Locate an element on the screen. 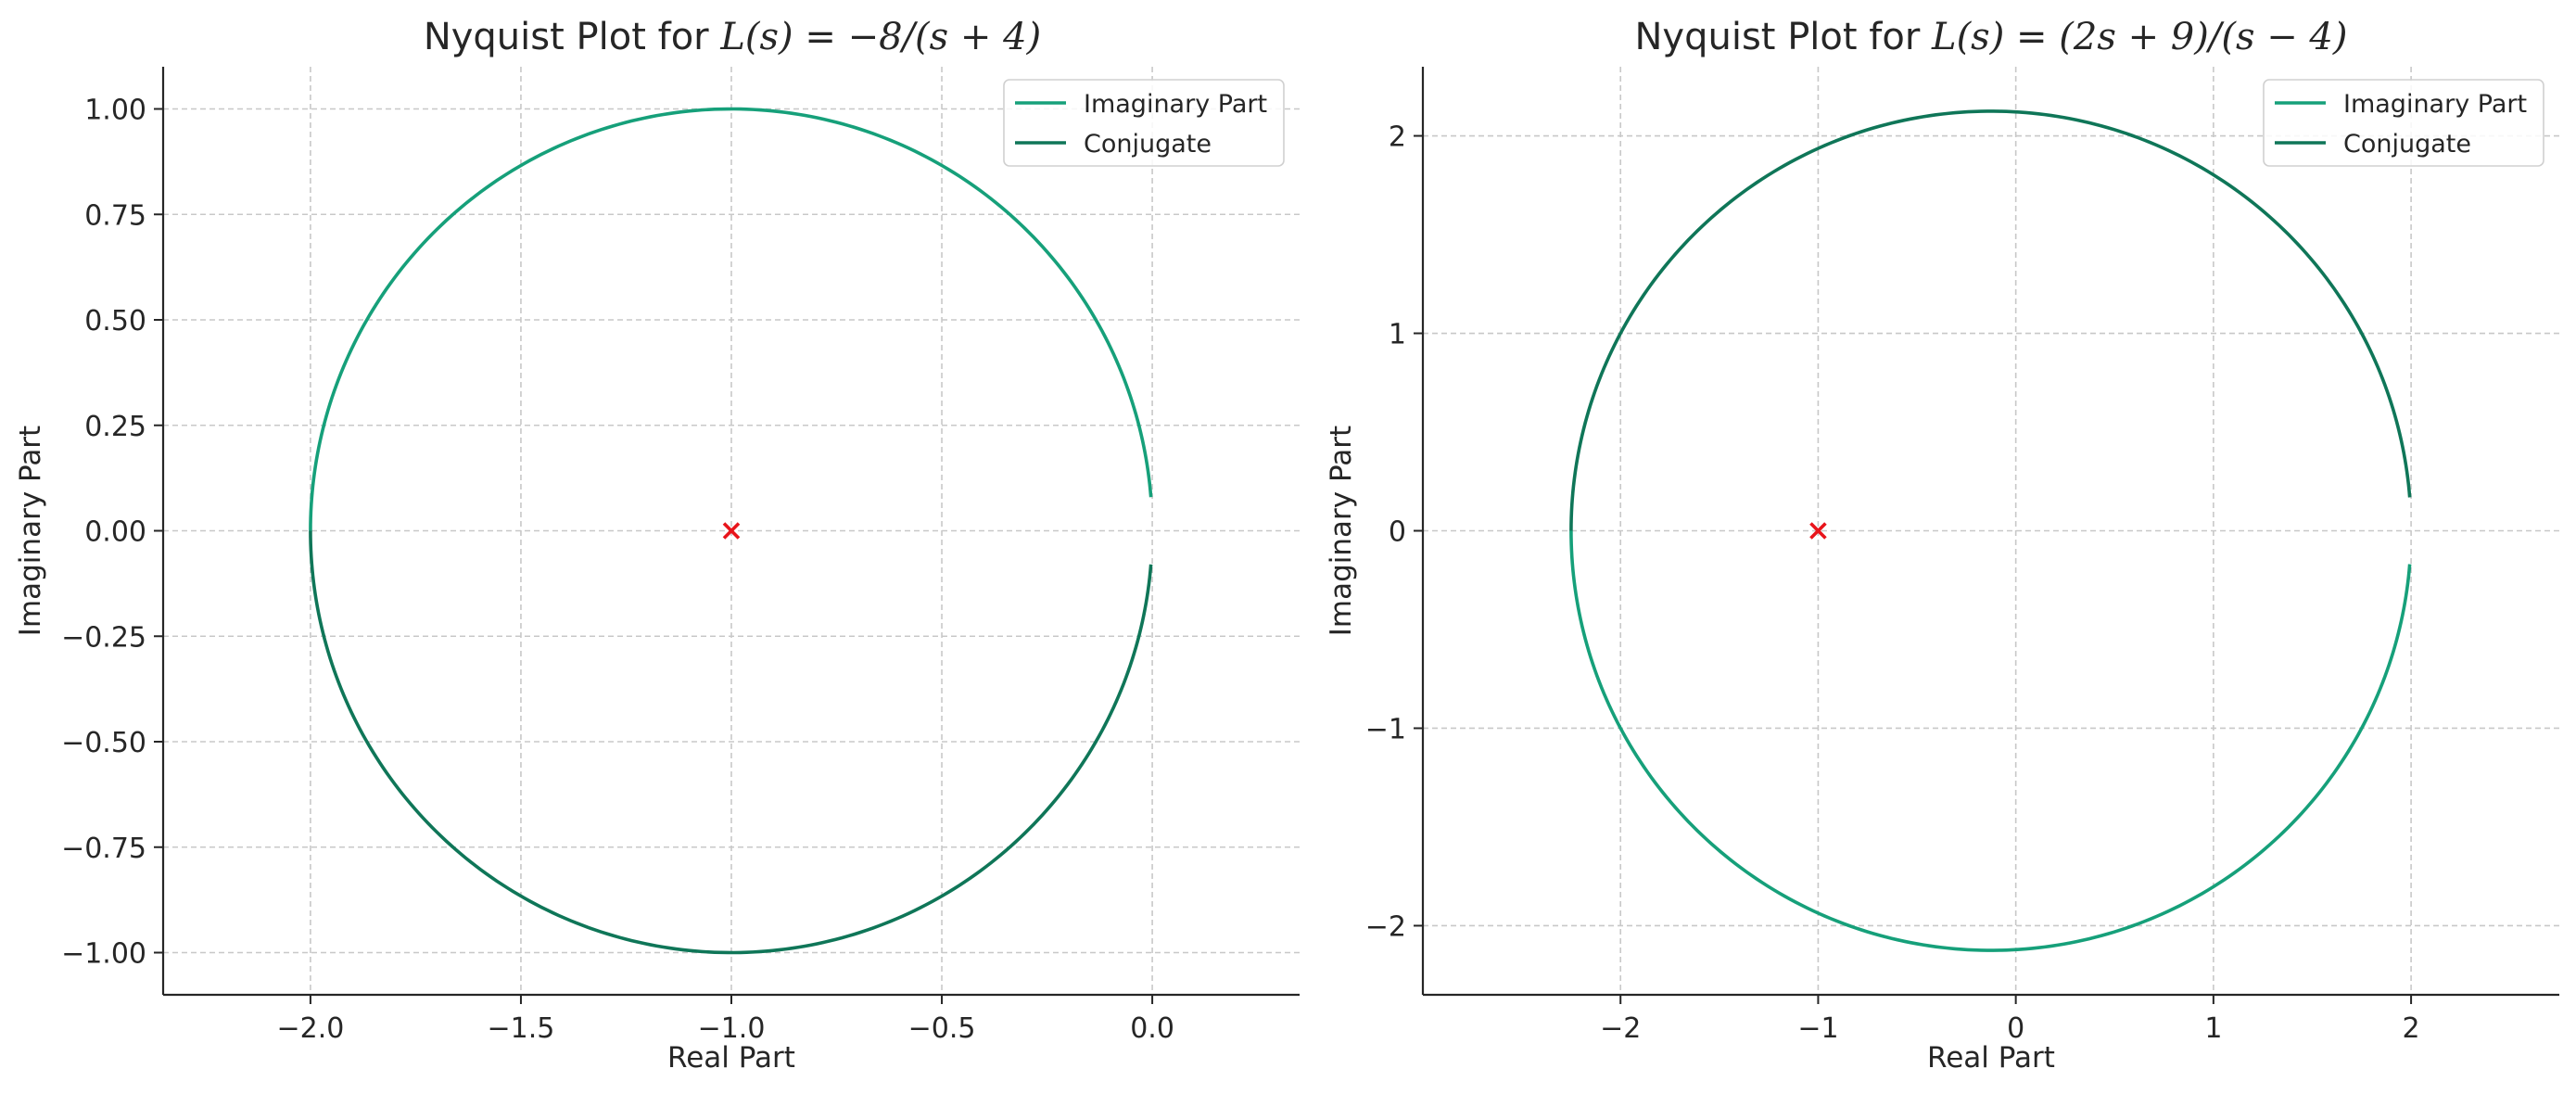  x-tick-label: −1.0 is located at coordinates (732, 1028).